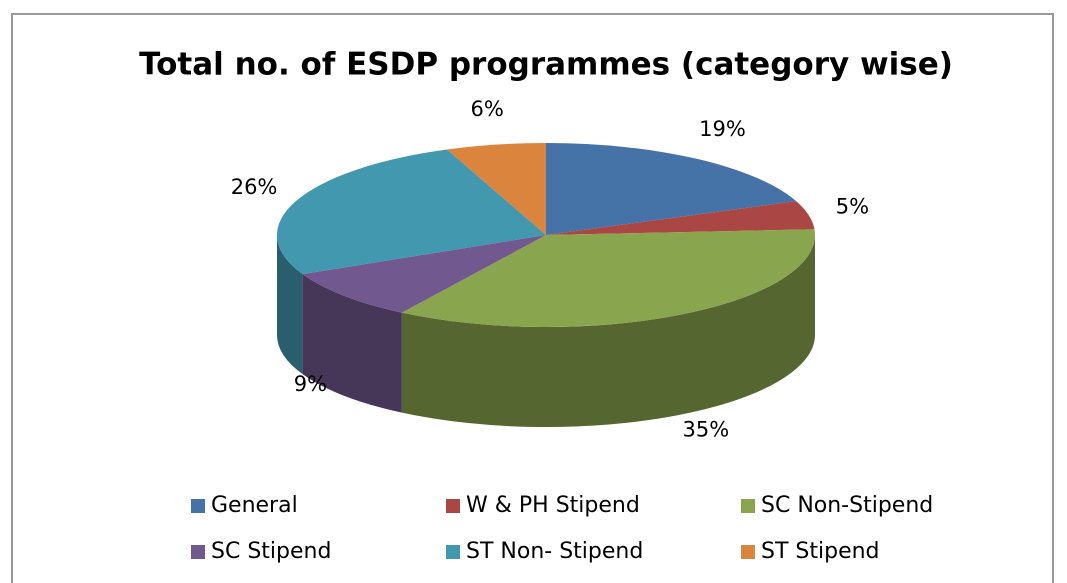  What do you see at coordinates (254, 505) in the screenshot?
I see `legend-label: General` at bounding box center [254, 505].